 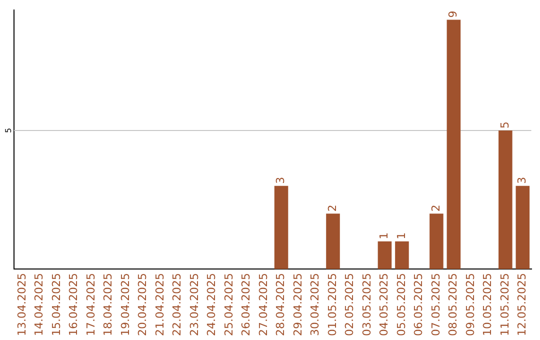 What do you see at coordinates (125, 304) in the screenshot?
I see `x-tick-label: 19.04.2025` at bounding box center [125, 304].